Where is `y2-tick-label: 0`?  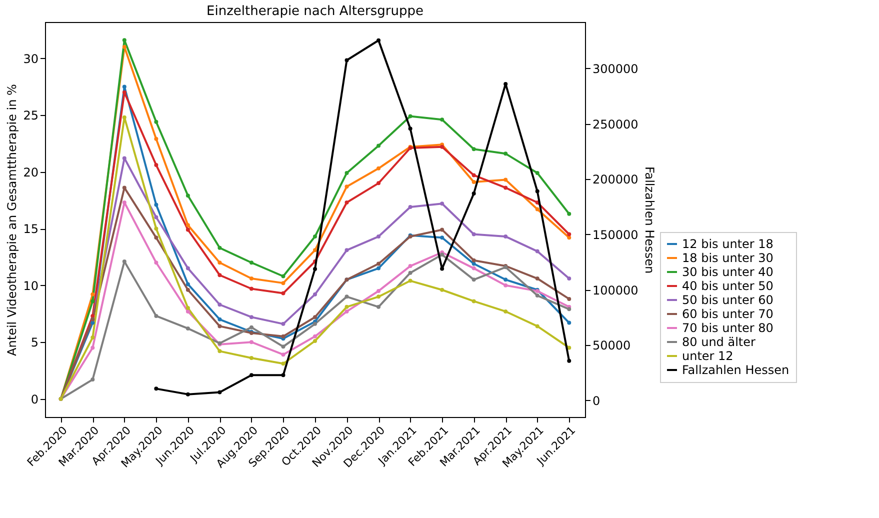
y2-tick-label: 0 is located at coordinates (596, 401).